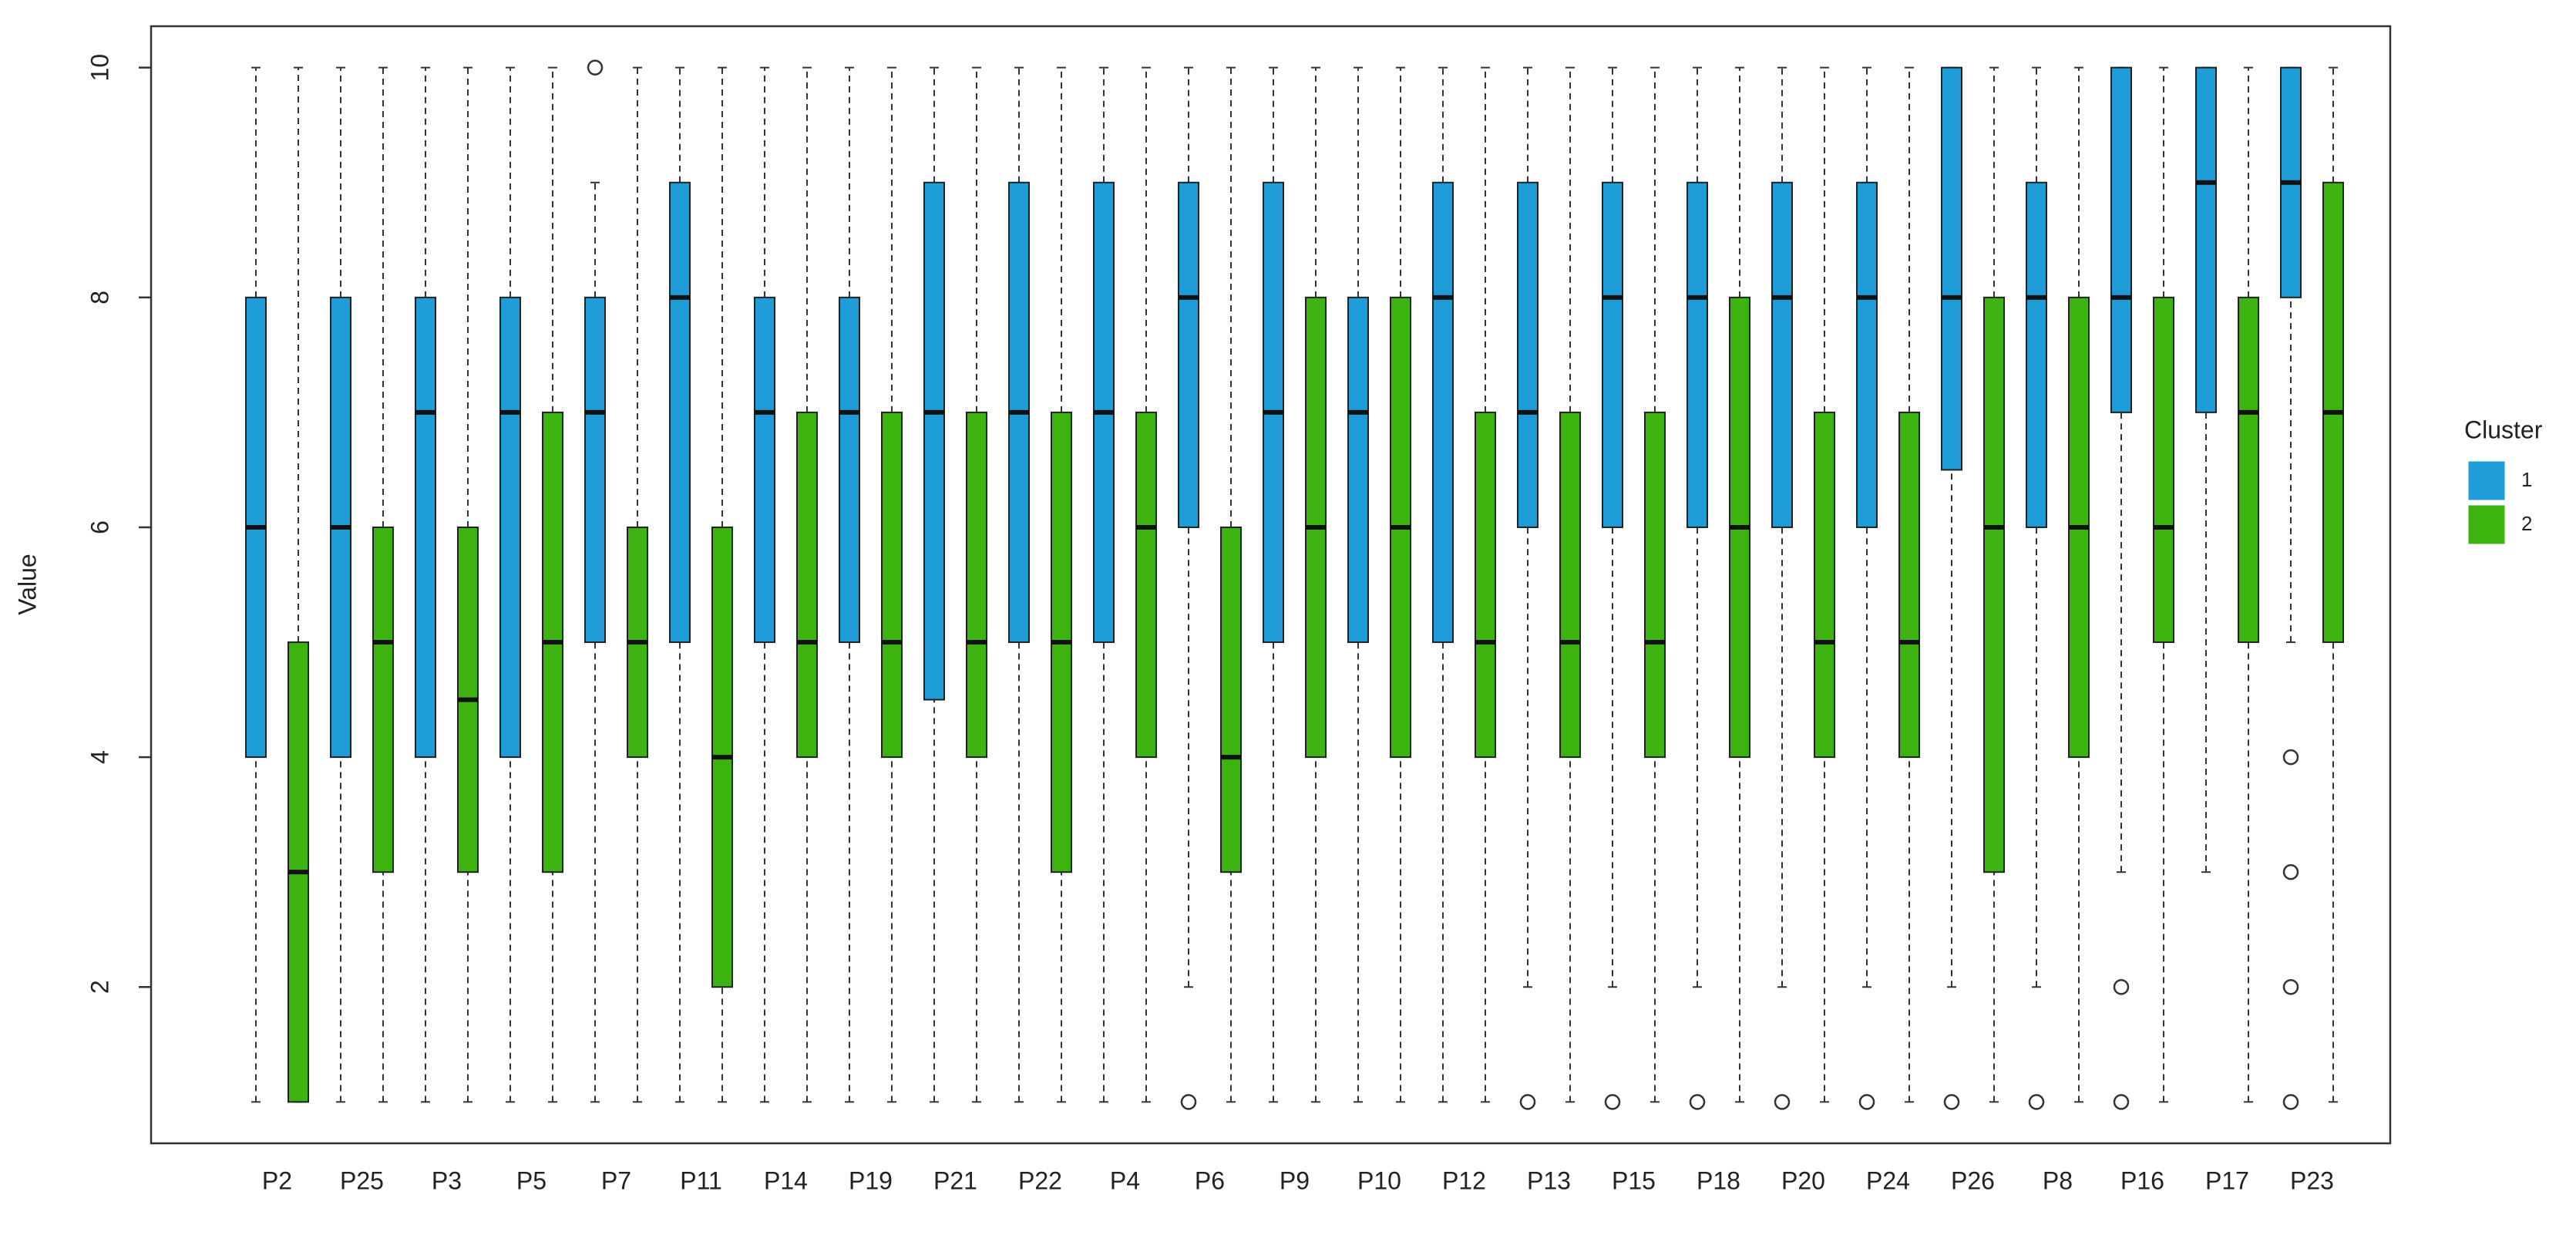  Describe the element at coordinates (99, 987) in the screenshot. I see `y-tick-label: 2` at that location.